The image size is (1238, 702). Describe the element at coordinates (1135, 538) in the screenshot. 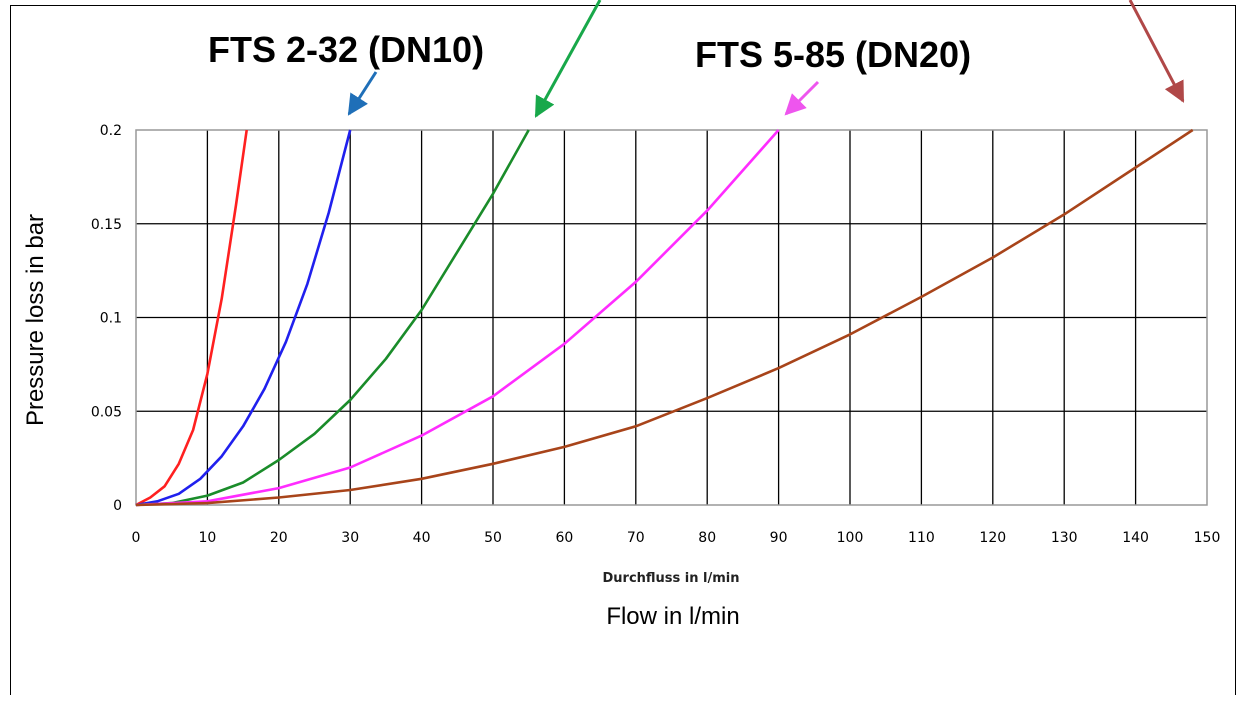

I see `x-tick-label: 140` at that location.